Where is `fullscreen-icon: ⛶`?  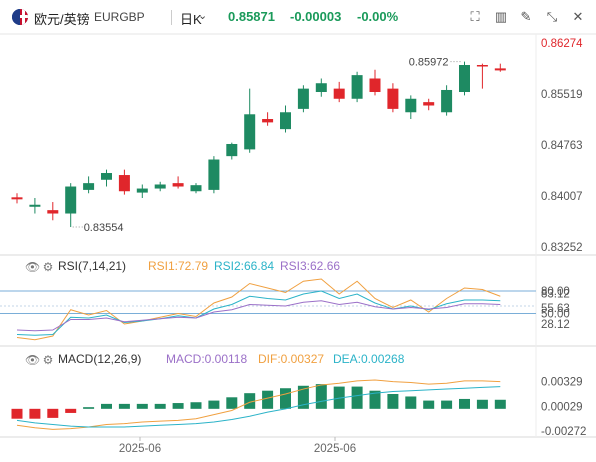
fullscreen-icon: ⛶ is located at coordinates (475, 16).